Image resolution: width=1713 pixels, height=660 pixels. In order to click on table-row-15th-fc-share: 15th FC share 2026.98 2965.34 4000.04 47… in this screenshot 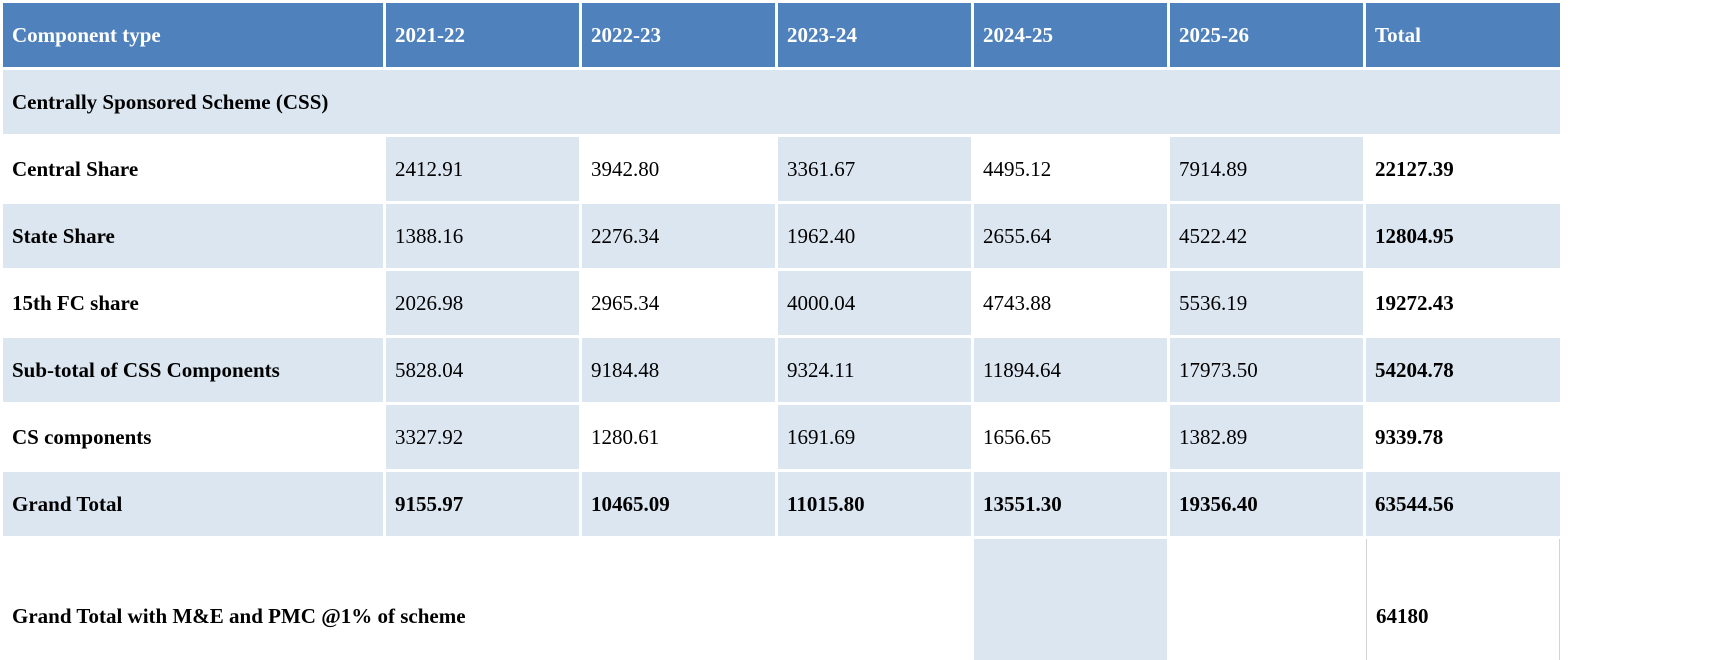, I will do `click(781, 303)`.